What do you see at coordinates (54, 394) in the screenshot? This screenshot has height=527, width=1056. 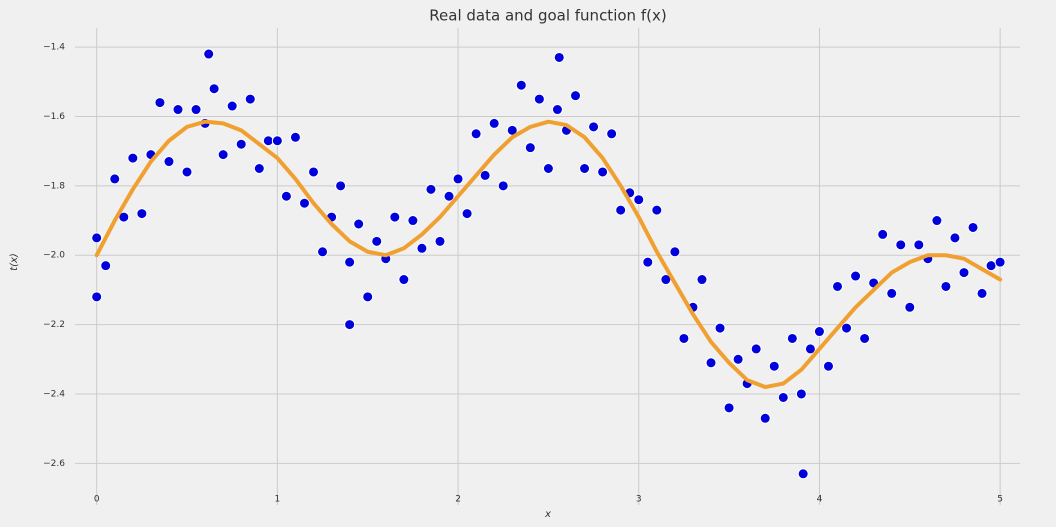 I see `y-tick-label: −2.4` at bounding box center [54, 394].